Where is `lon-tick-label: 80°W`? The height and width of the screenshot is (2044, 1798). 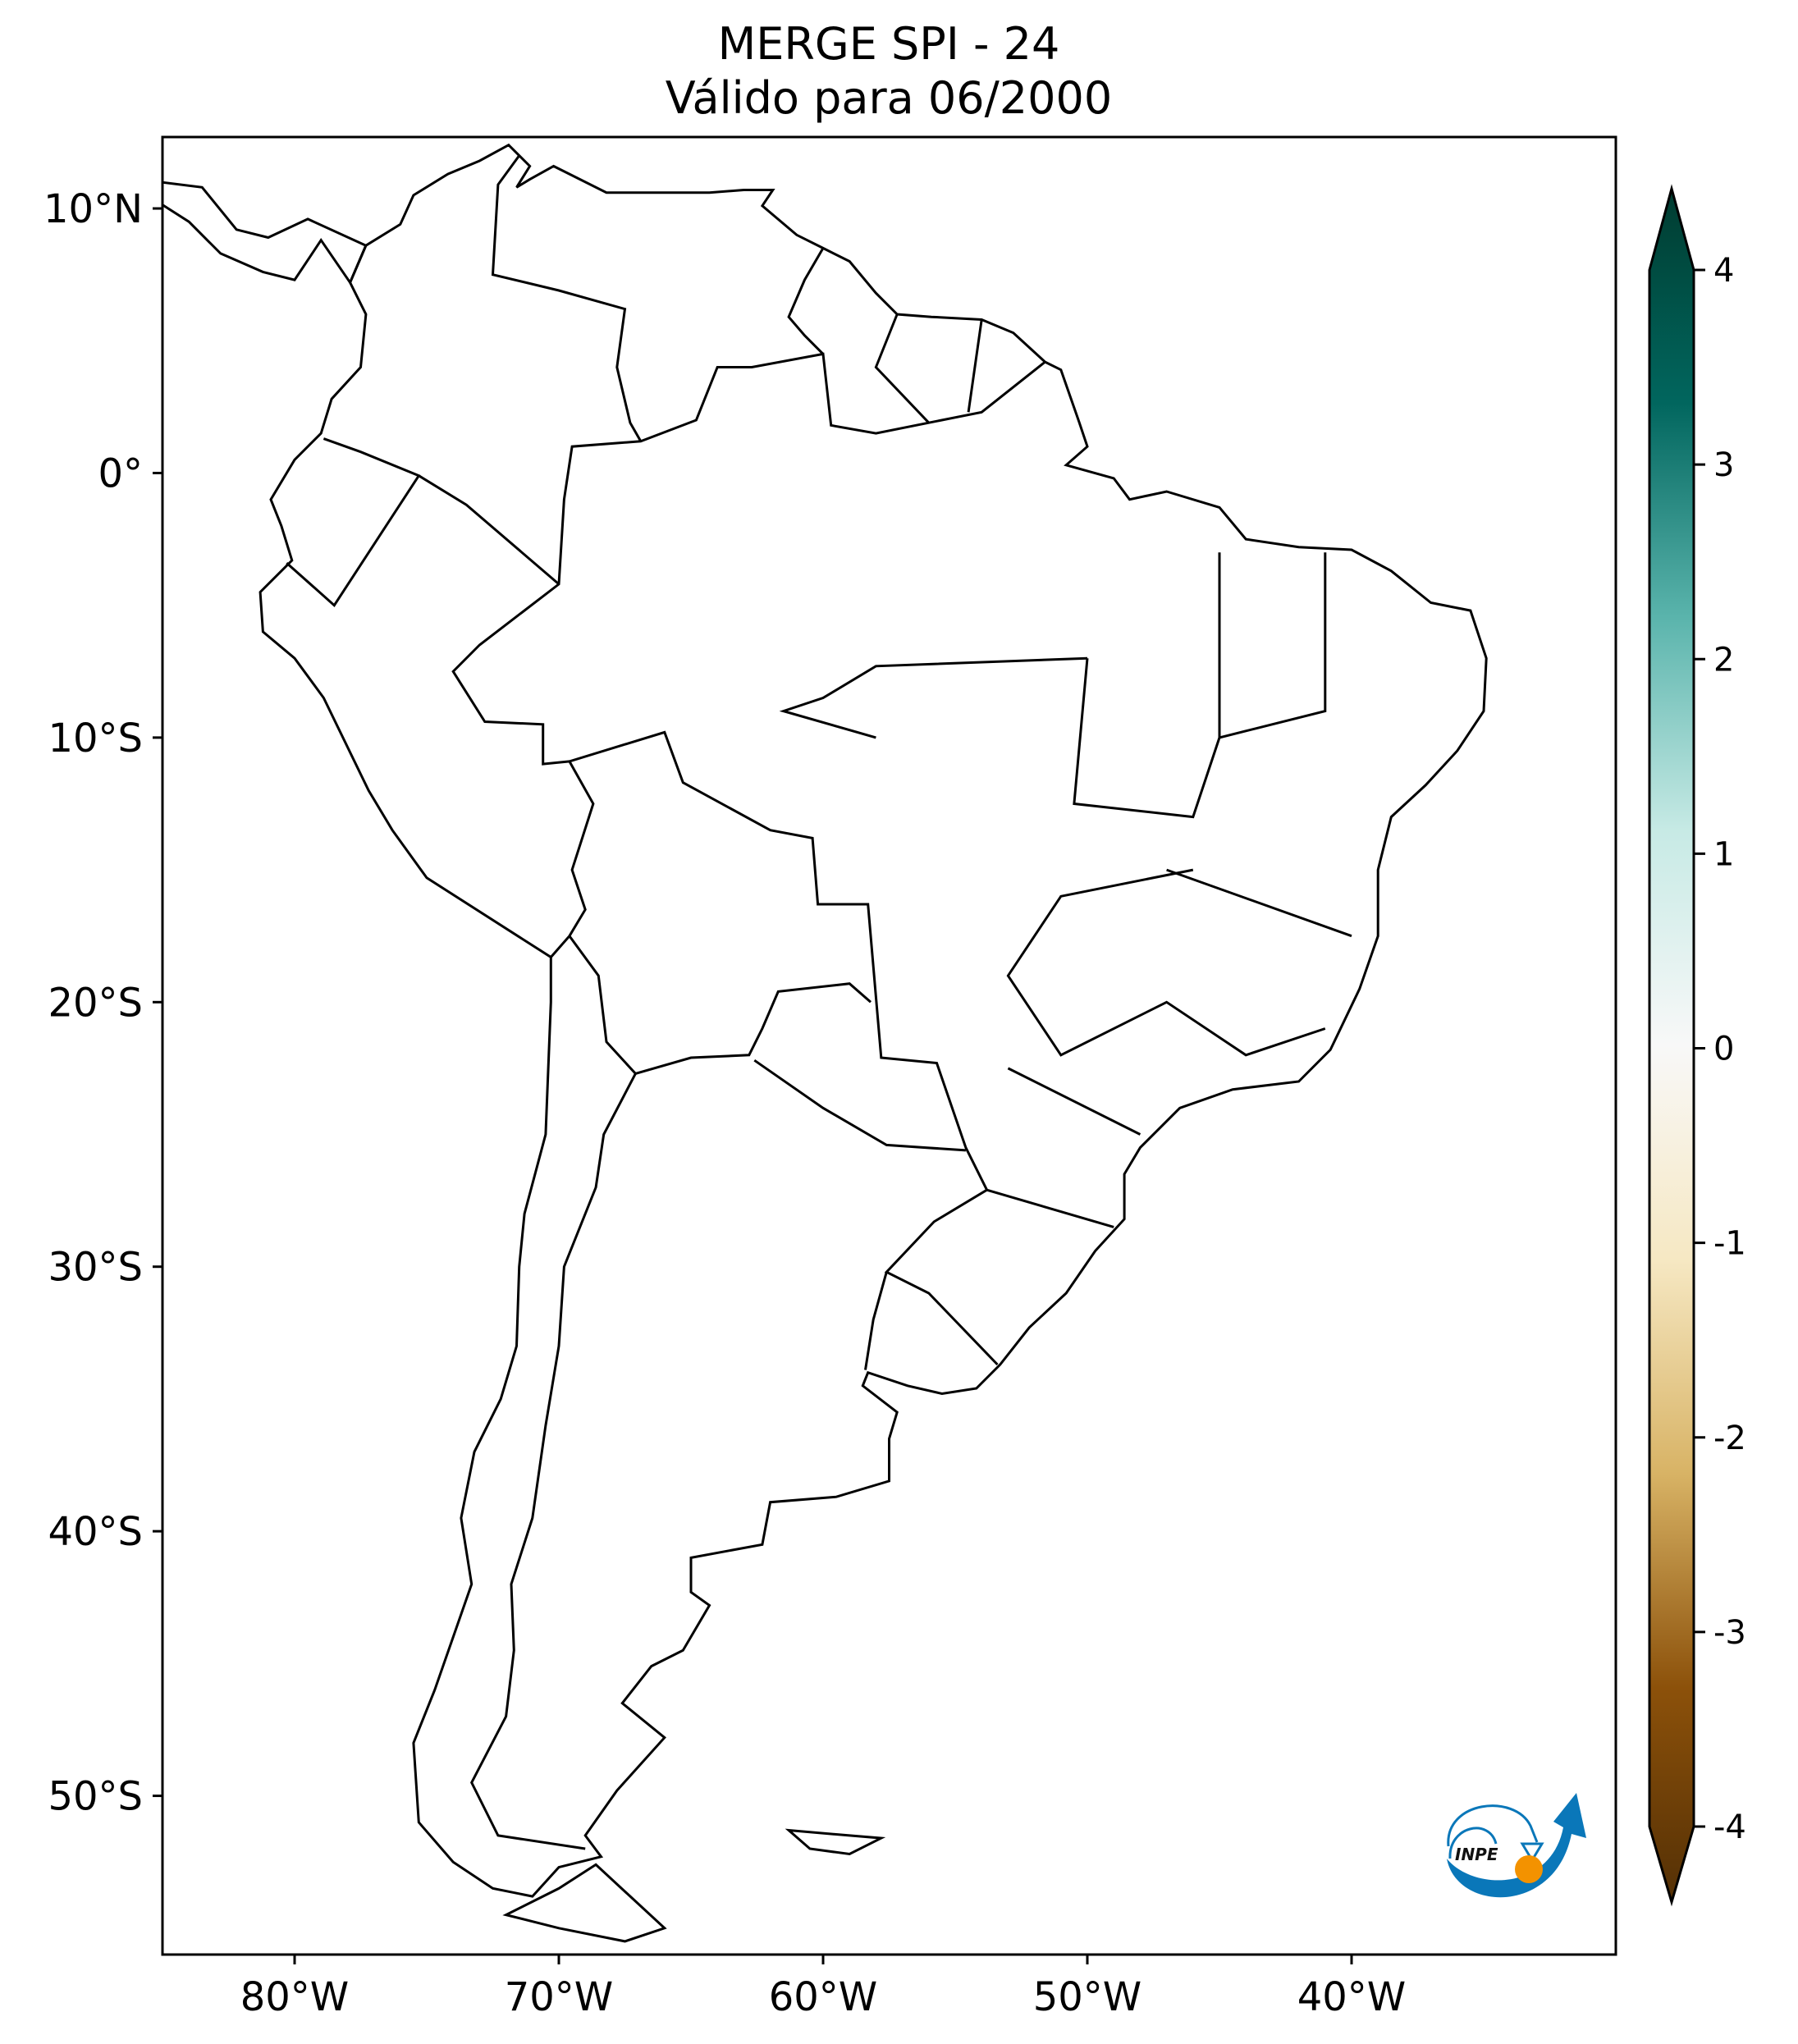 lon-tick-label: 80°W is located at coordinates (295, 1997).